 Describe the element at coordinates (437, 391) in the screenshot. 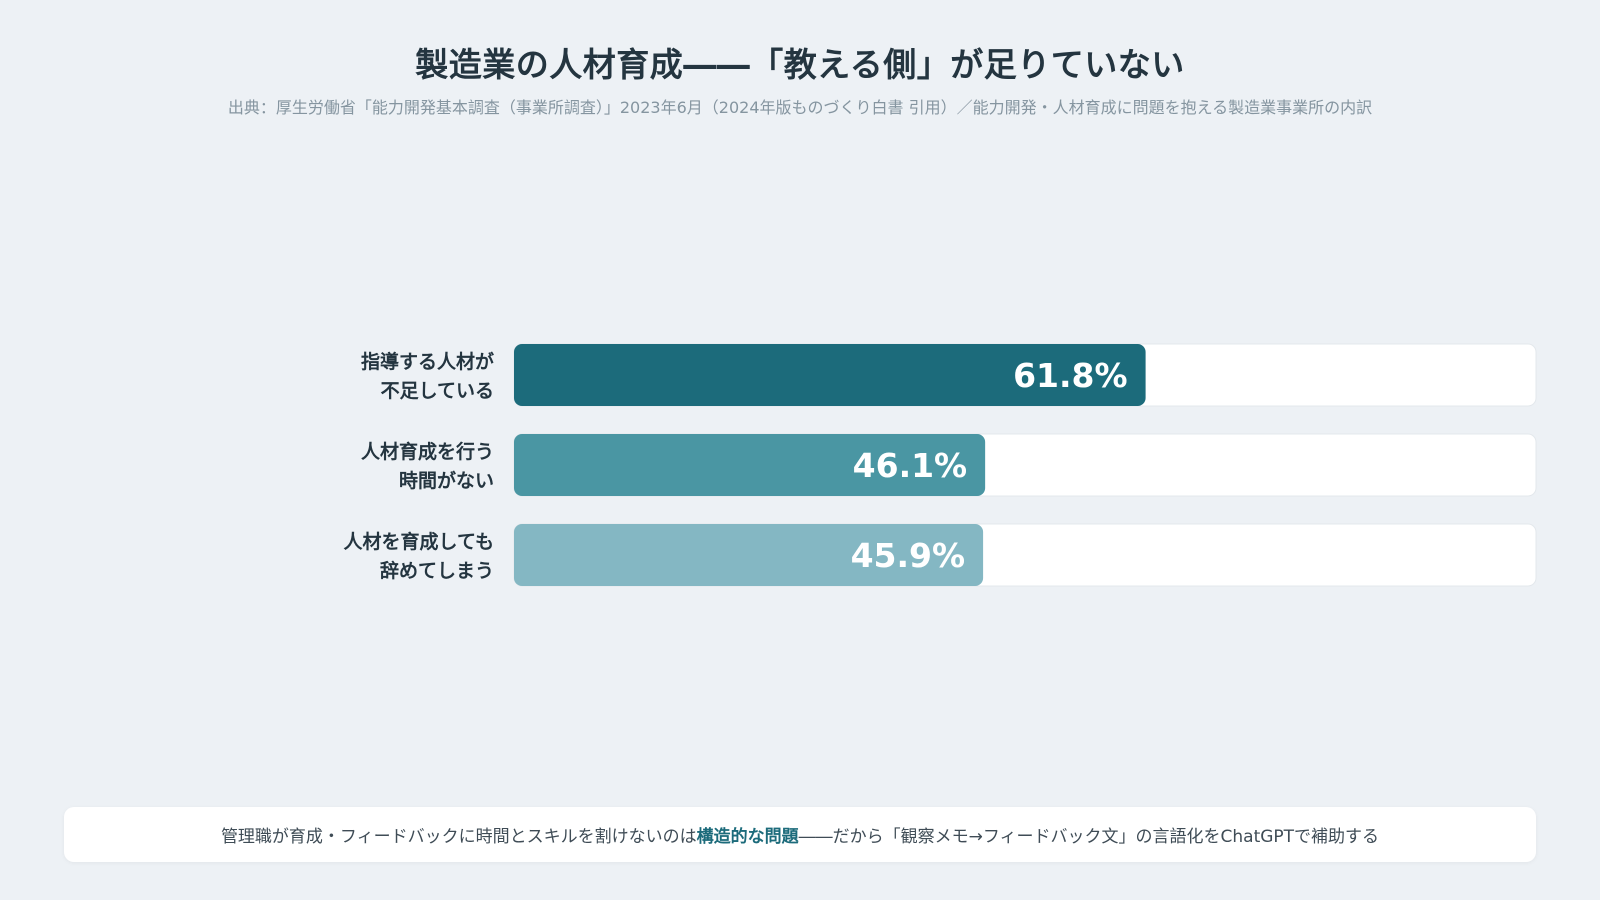

I see `category-label-line: 不足している` at that location.